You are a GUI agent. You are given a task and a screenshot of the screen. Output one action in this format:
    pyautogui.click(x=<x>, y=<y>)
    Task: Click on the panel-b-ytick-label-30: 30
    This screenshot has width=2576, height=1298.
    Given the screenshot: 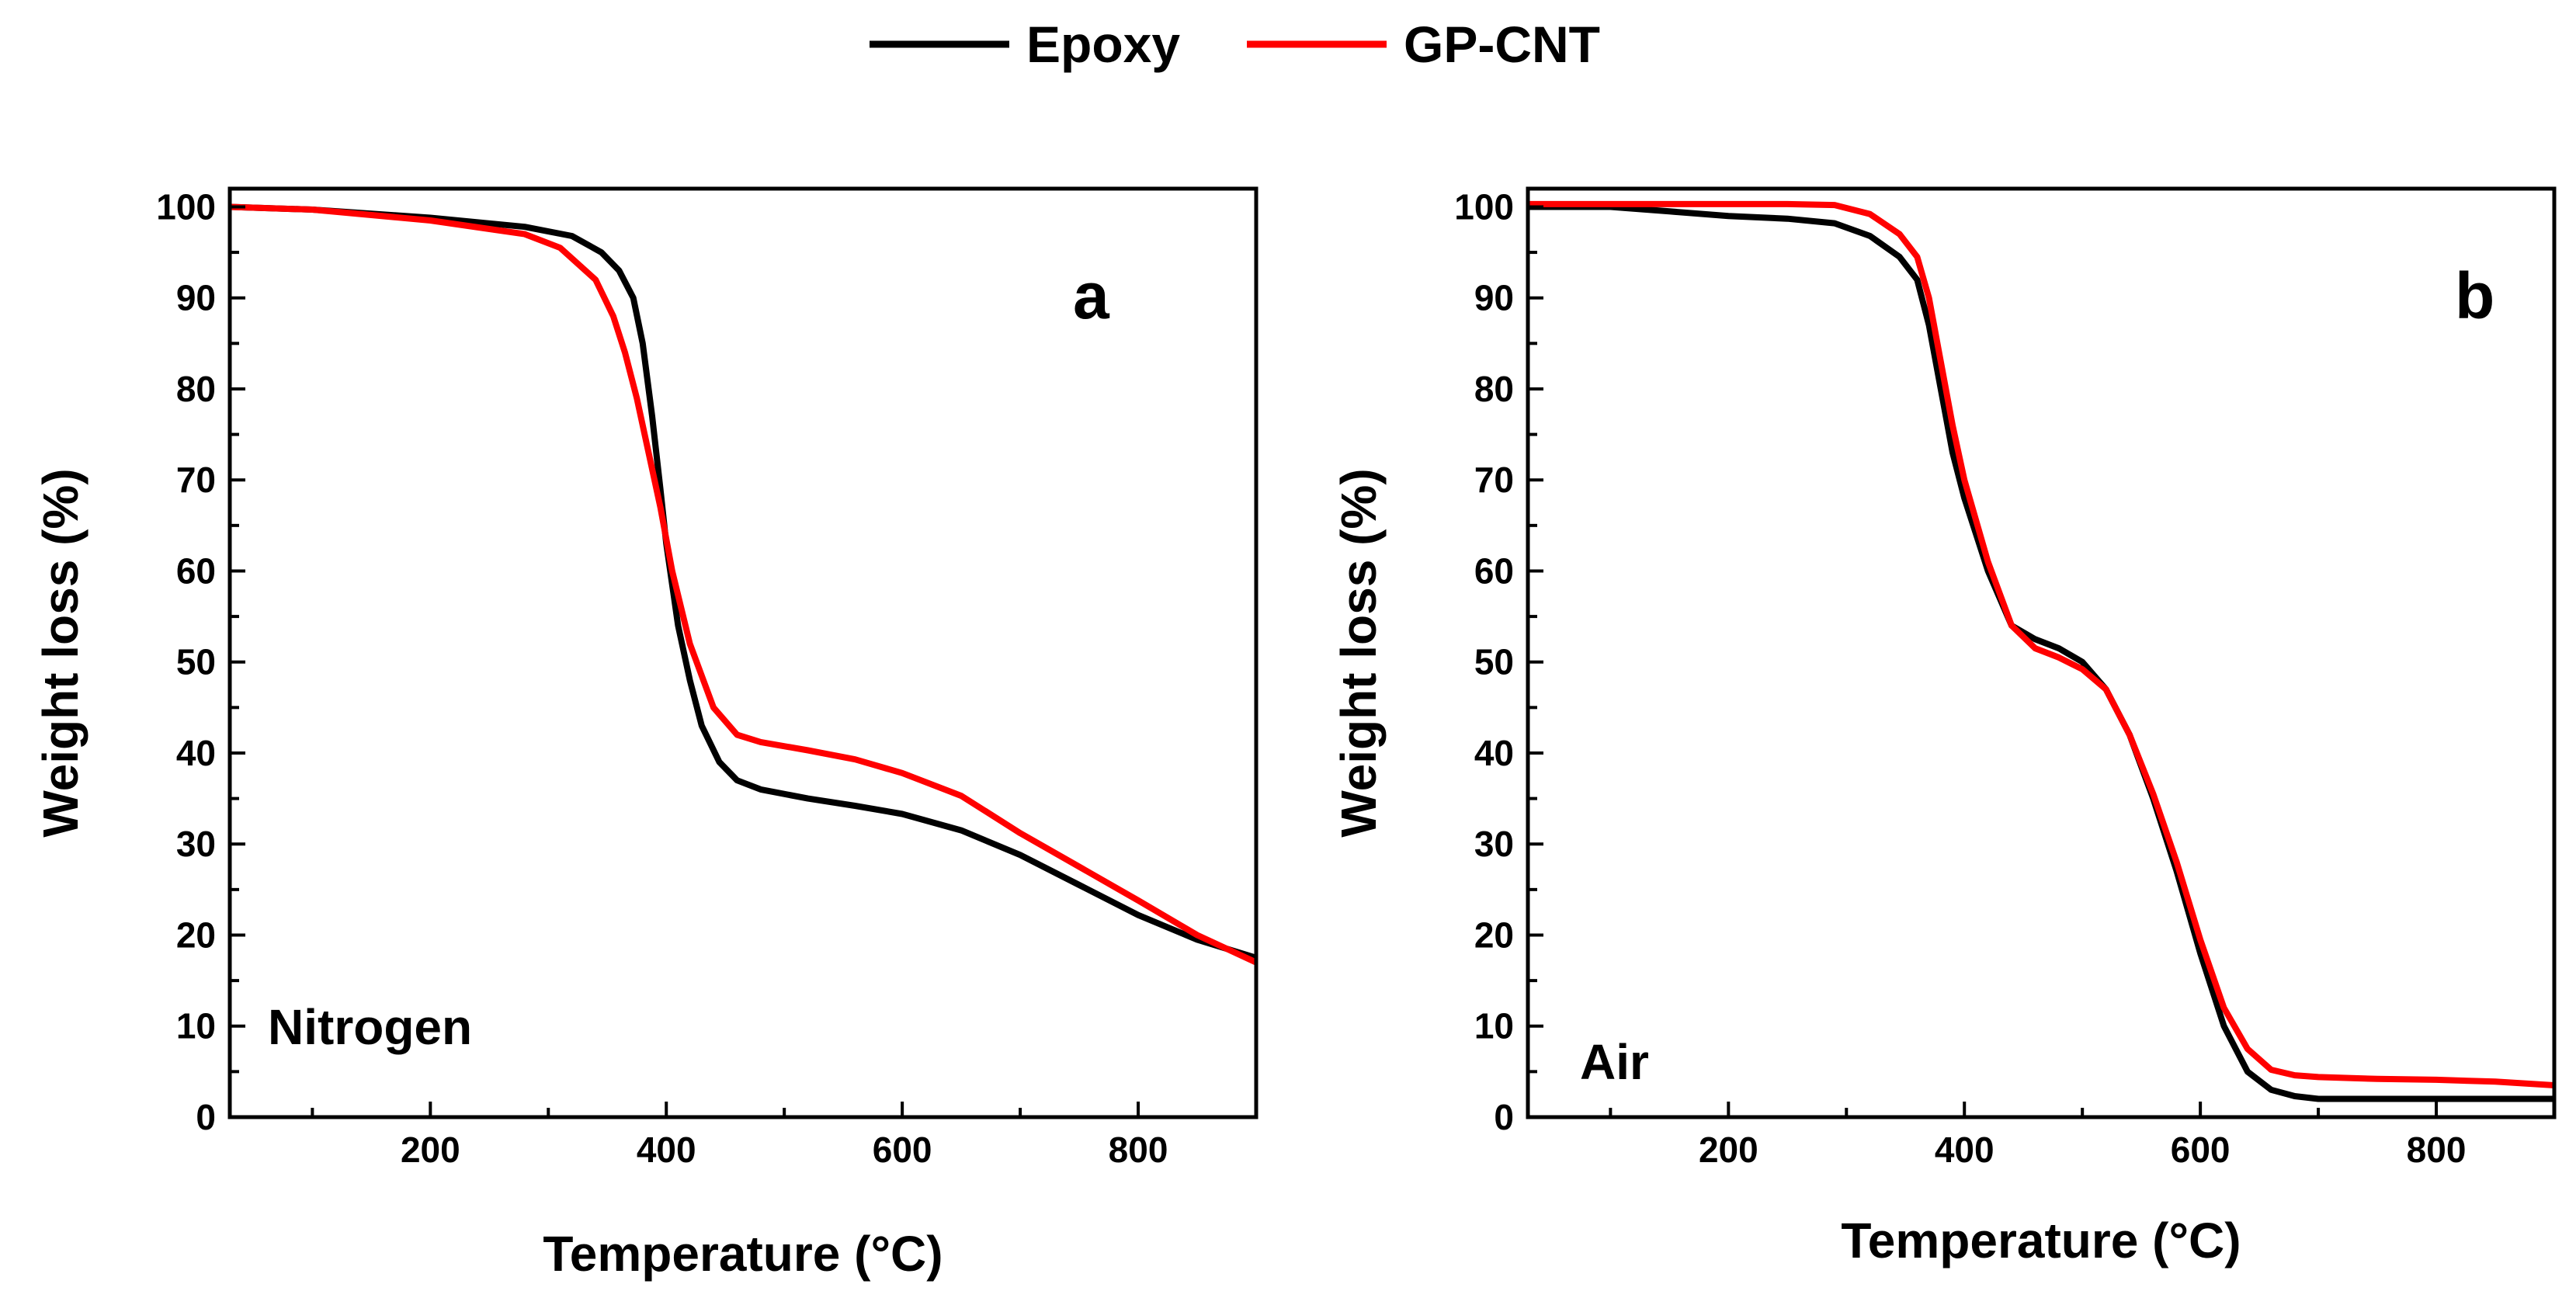 What is the action you would take?
    pyautogui.click(x=1494, y=844)
    